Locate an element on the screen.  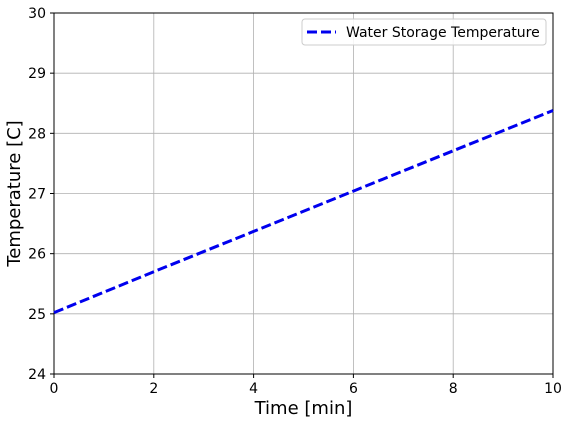
y-axis: 24 25 26 27 28 29 30 is located at coordinates (41, 194).